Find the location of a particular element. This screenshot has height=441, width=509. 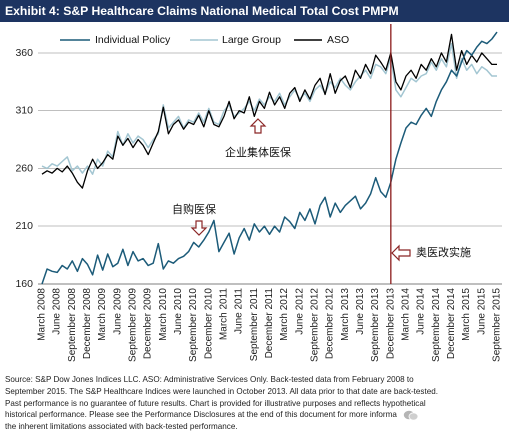

x-tick-label: September 2009 is located at coordinates (133, 325).